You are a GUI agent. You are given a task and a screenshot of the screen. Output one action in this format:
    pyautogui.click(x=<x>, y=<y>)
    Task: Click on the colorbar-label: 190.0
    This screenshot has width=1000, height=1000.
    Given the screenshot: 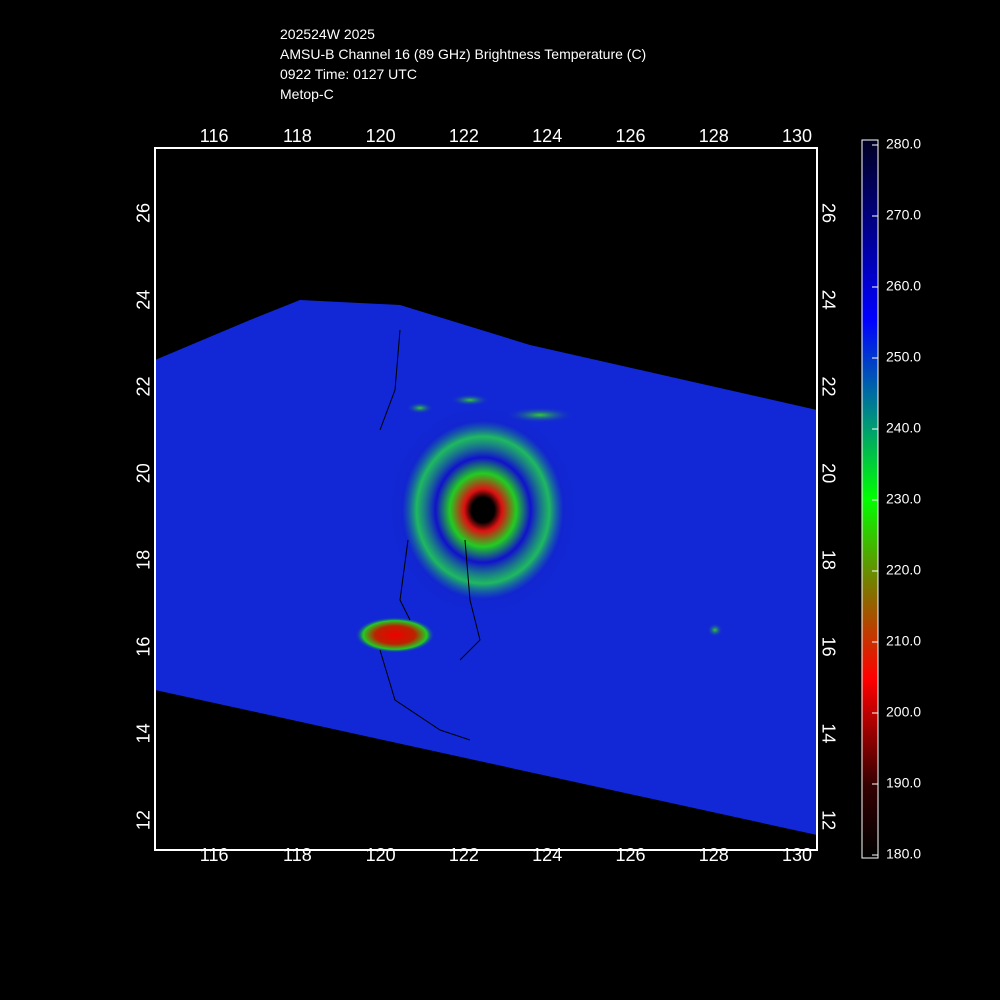 What is the action you would take?
    pyautogui.click(x=903, y=783)
    